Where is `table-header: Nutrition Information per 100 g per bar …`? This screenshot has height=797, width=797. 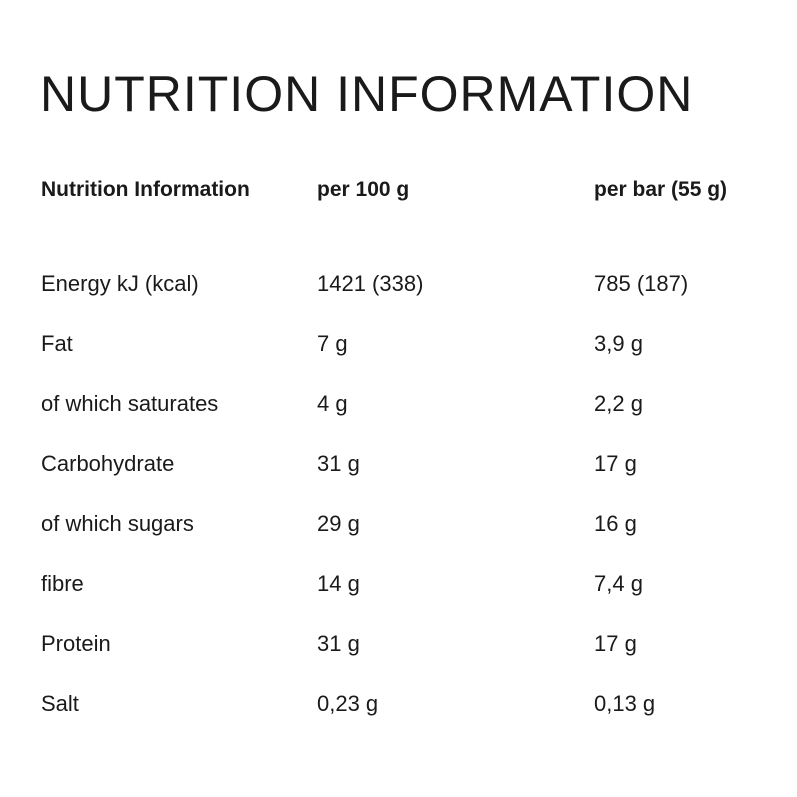
table-header: Nutrition Information per 100 g per bar … is located at coordinates (398, 190).